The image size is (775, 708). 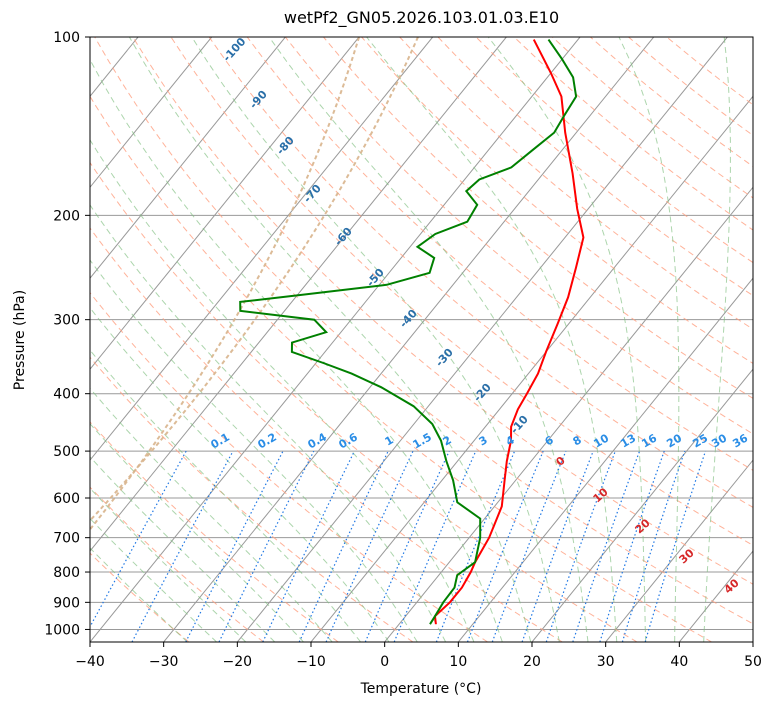 What do you see at coordinates (719, 440) in the screenshot?
I see `mixing-ratio-label: 30` at bounding box center [719, 440].